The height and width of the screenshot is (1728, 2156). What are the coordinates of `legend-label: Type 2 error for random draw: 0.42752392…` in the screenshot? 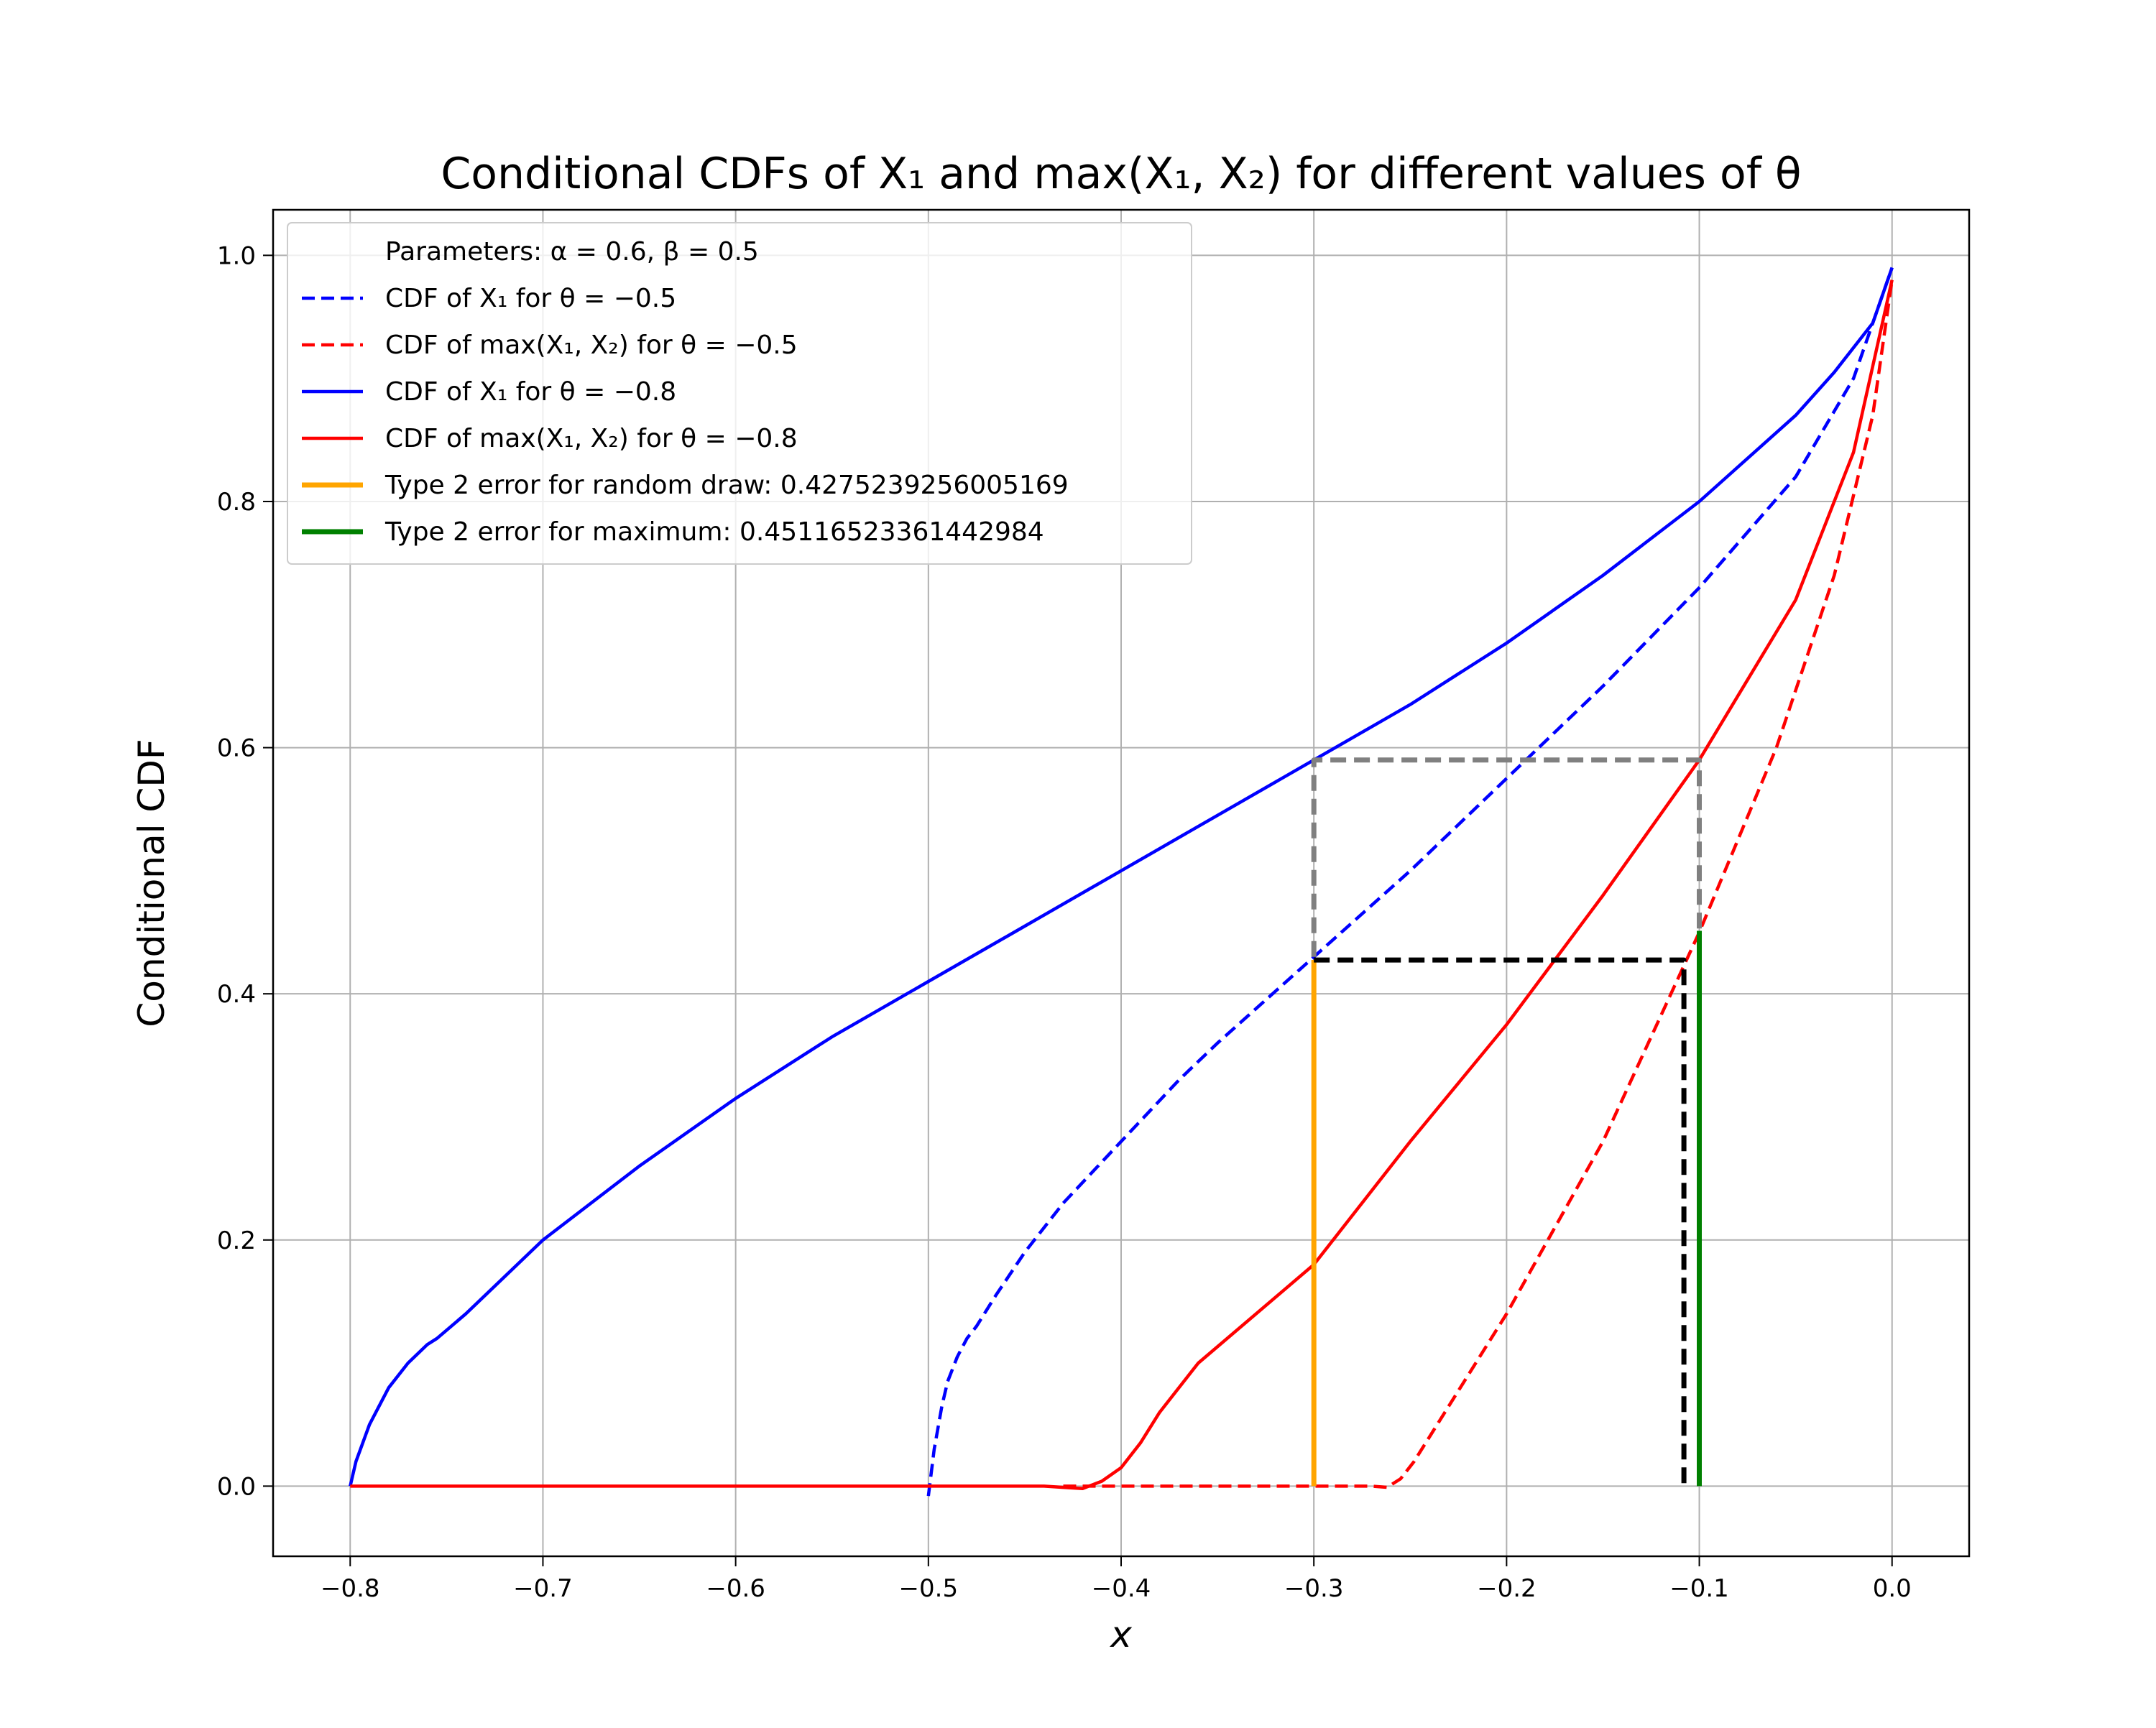 It's located at (726, 486).